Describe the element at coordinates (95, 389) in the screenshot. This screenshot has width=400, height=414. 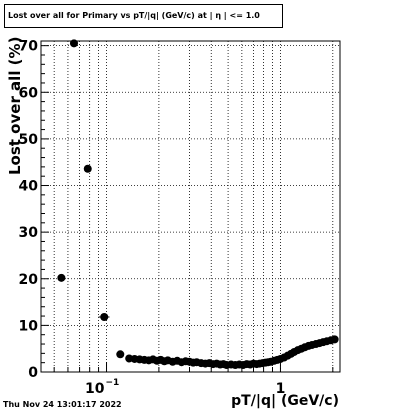
I see `x-tick-label-base: 10` at that location.